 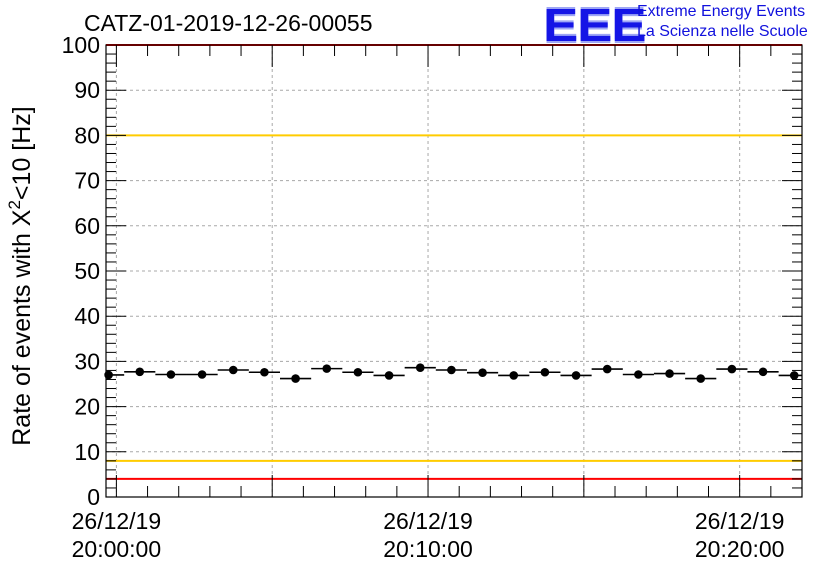 I want to click on x-tick-label-time: 20:00:00, so click(x=117, y=549).